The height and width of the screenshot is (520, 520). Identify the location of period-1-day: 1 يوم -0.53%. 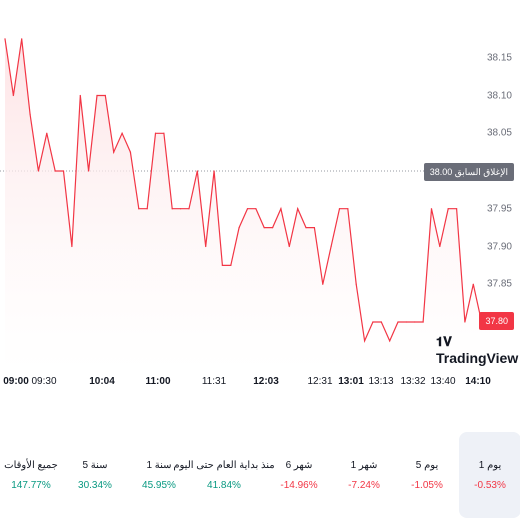
(489, 475).